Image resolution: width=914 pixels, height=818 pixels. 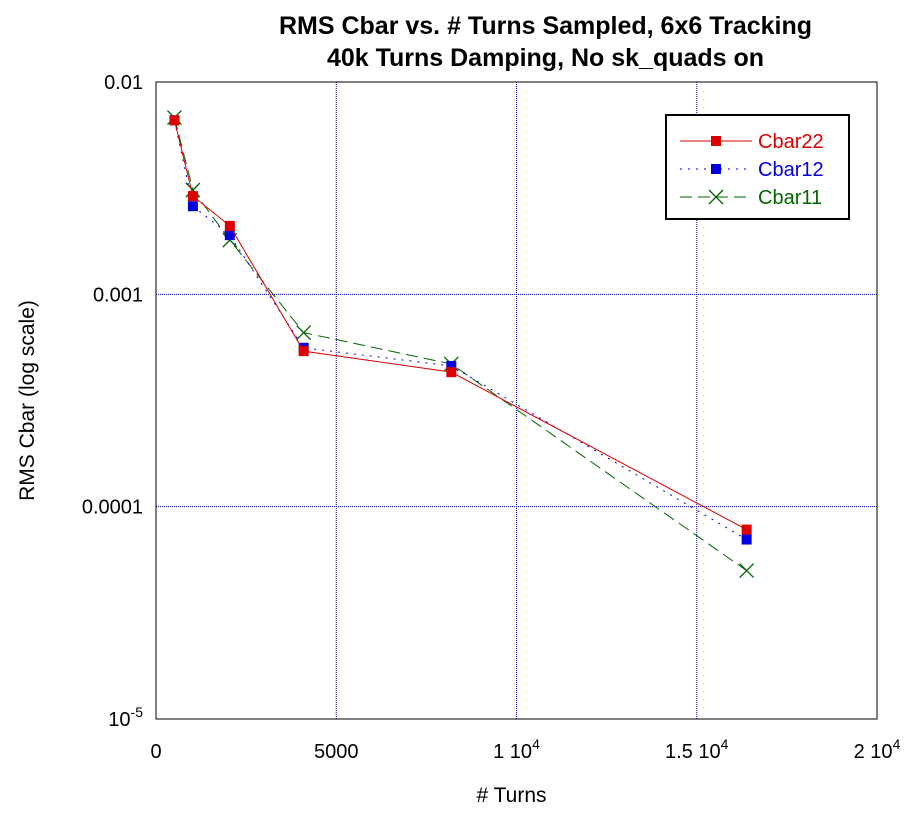 I want to click on chart-title-line: 40k Turns Damping, No sk_quads on, so click(x=545, y=58).